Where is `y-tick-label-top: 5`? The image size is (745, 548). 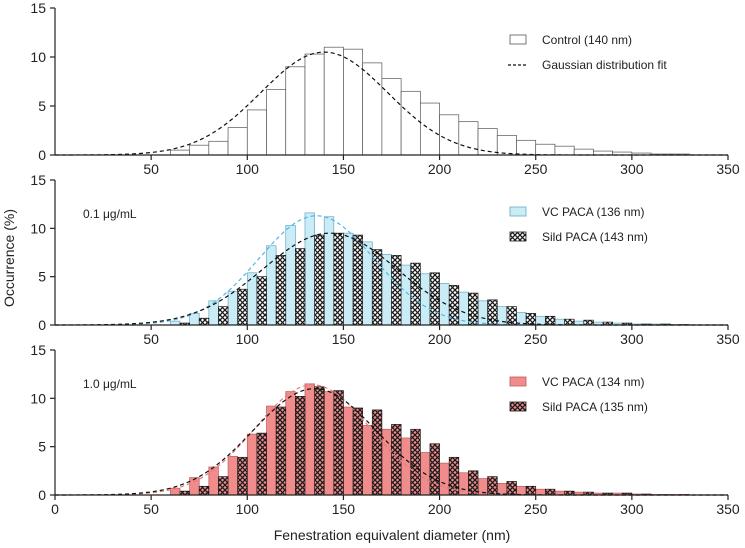 y-tick-label-top: 5 is located at coordinates (42, 106).